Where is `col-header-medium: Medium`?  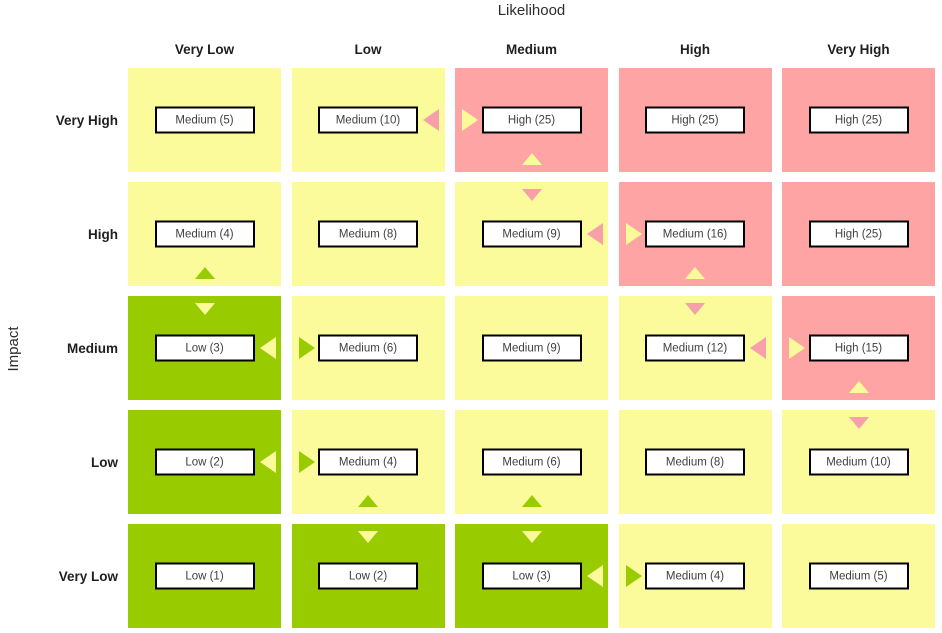
col-header-medium: Medium is located at coordinates (531, 49).